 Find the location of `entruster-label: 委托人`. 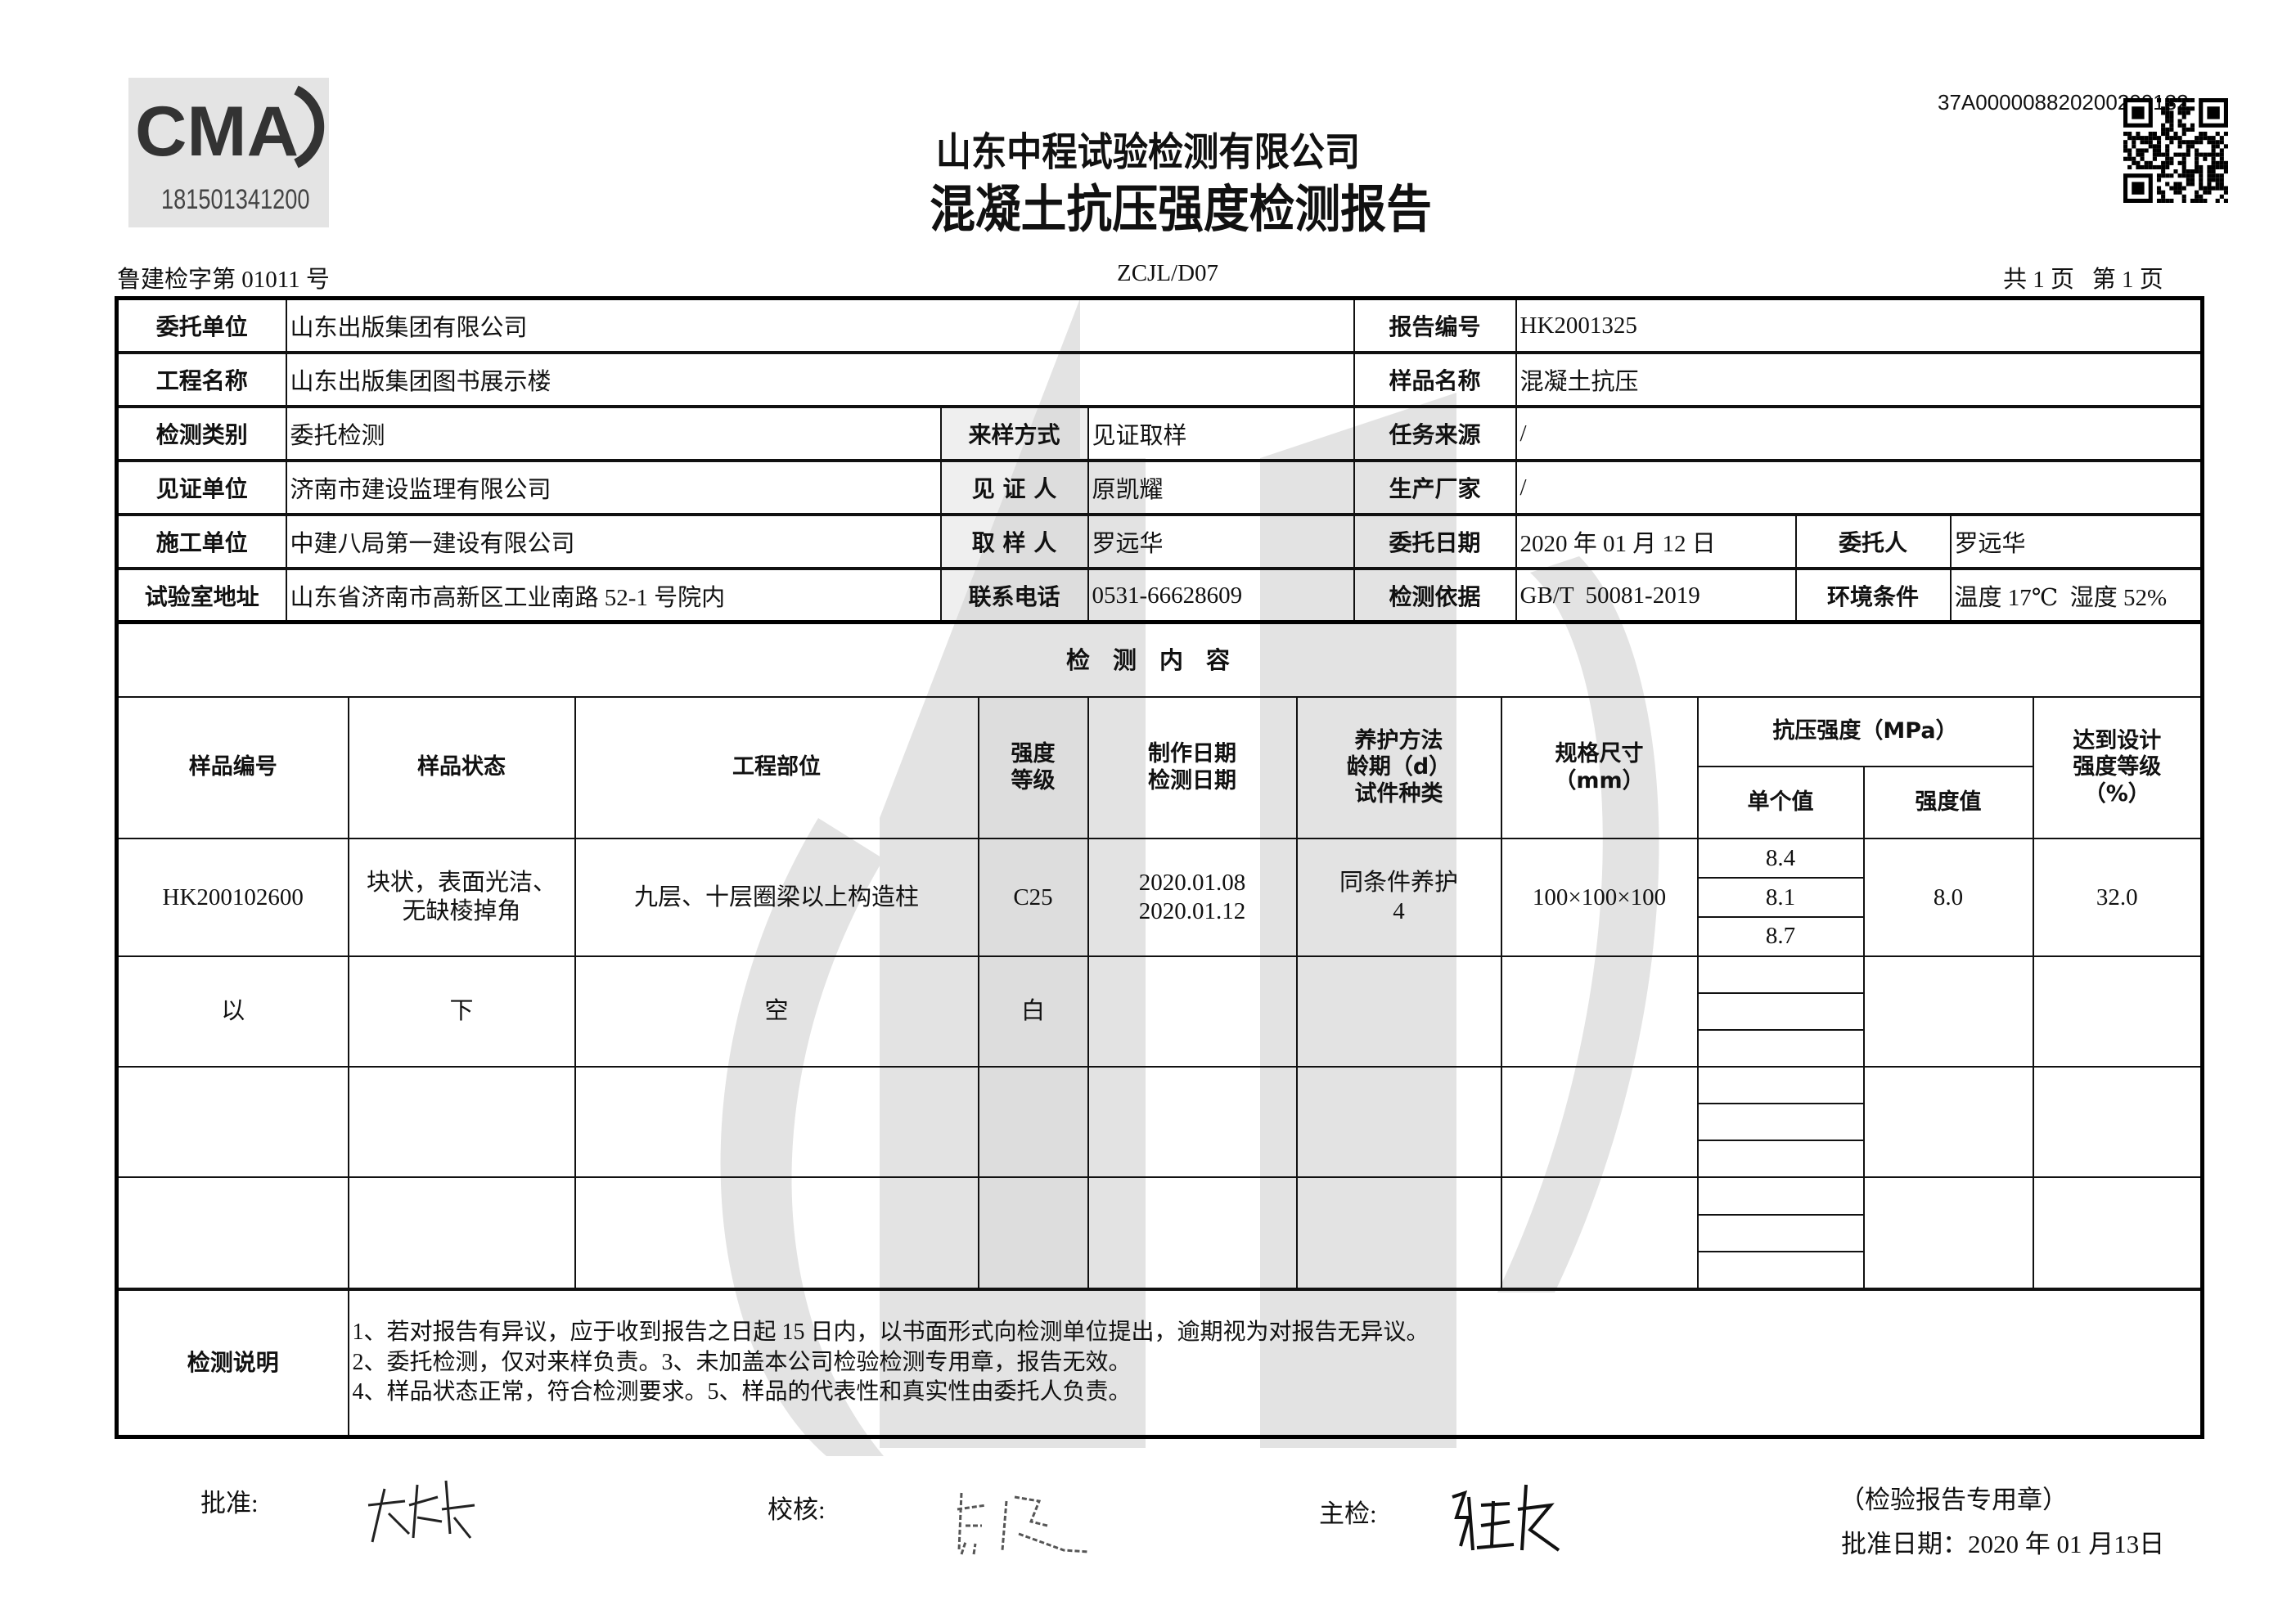

entruster-label: 委托人 is located at coordinates (1873, 541).